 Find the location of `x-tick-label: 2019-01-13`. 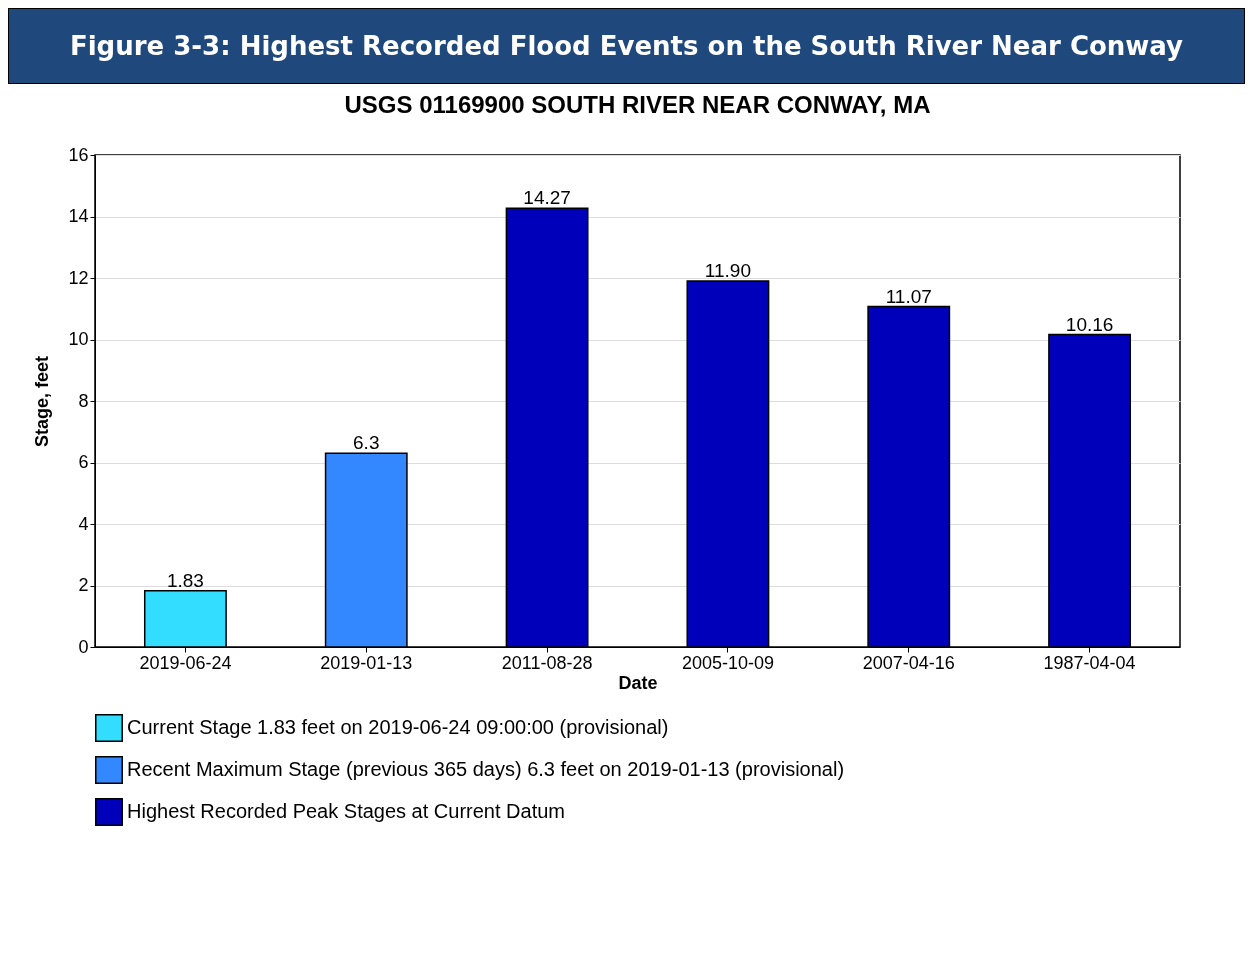

x-tick-label: 2019-01-13 is located at coordinates (366, 662).